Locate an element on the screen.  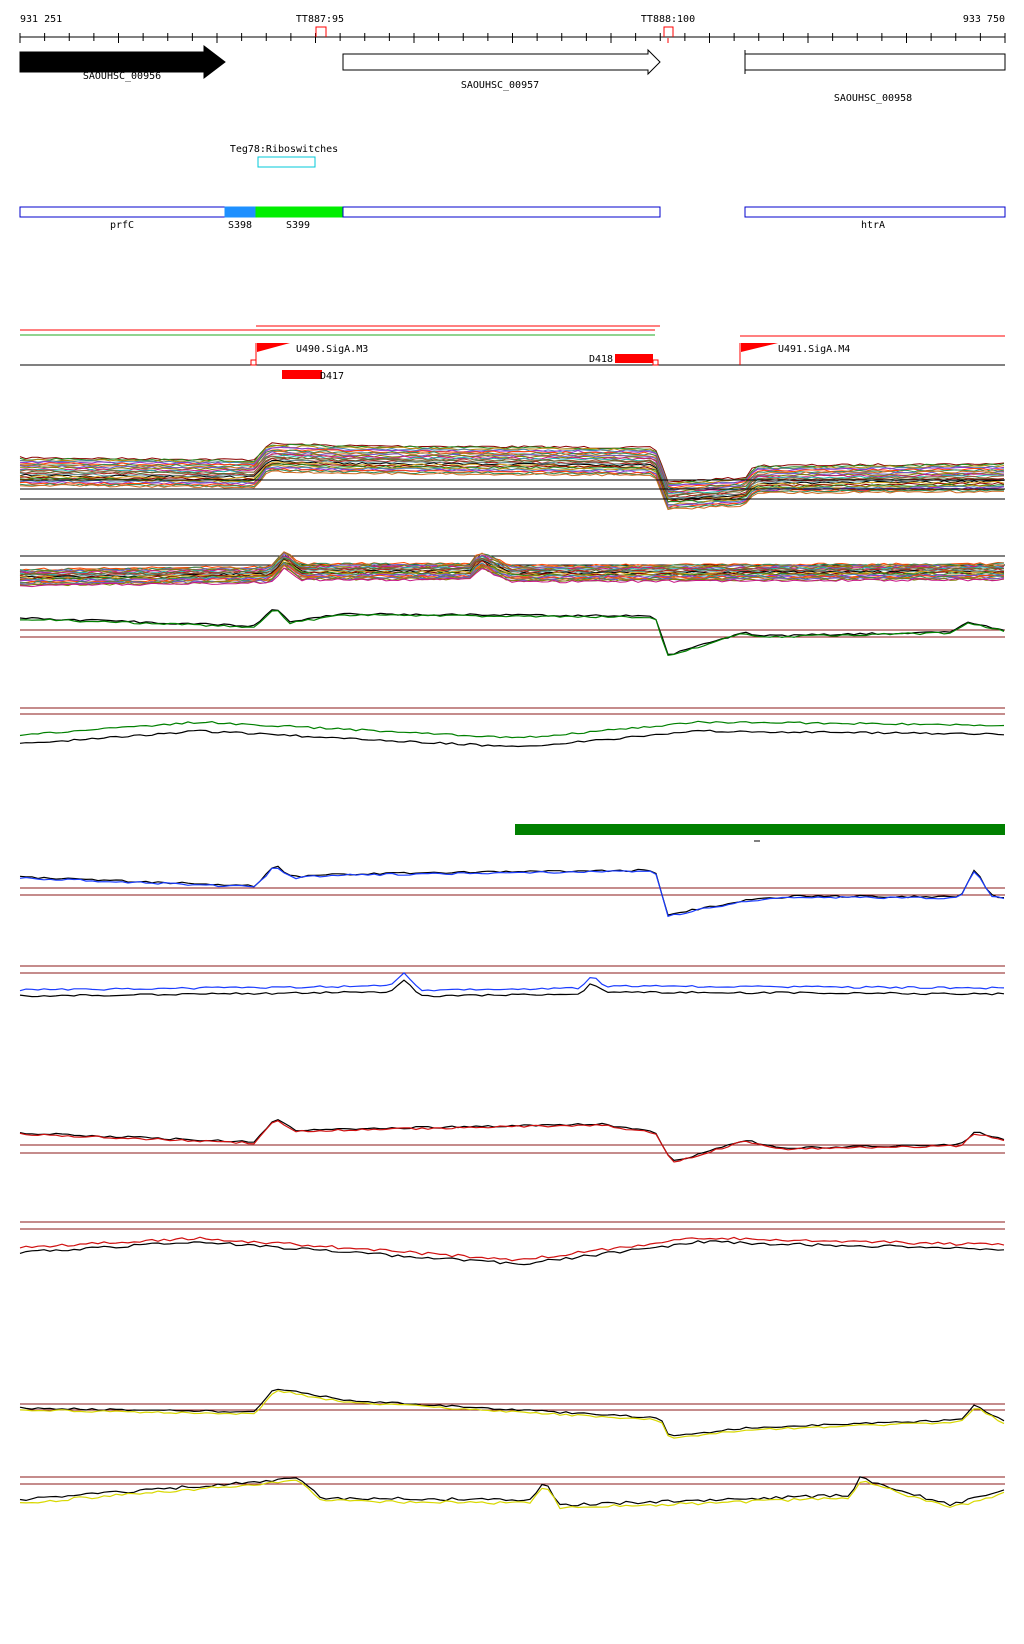
terminator-tt888: TT888:100 is located at coordinates (668, 28).